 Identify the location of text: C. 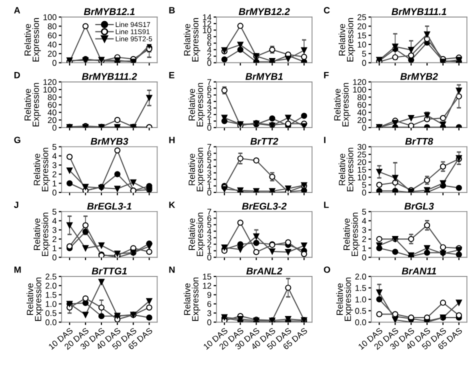
(327, 10).